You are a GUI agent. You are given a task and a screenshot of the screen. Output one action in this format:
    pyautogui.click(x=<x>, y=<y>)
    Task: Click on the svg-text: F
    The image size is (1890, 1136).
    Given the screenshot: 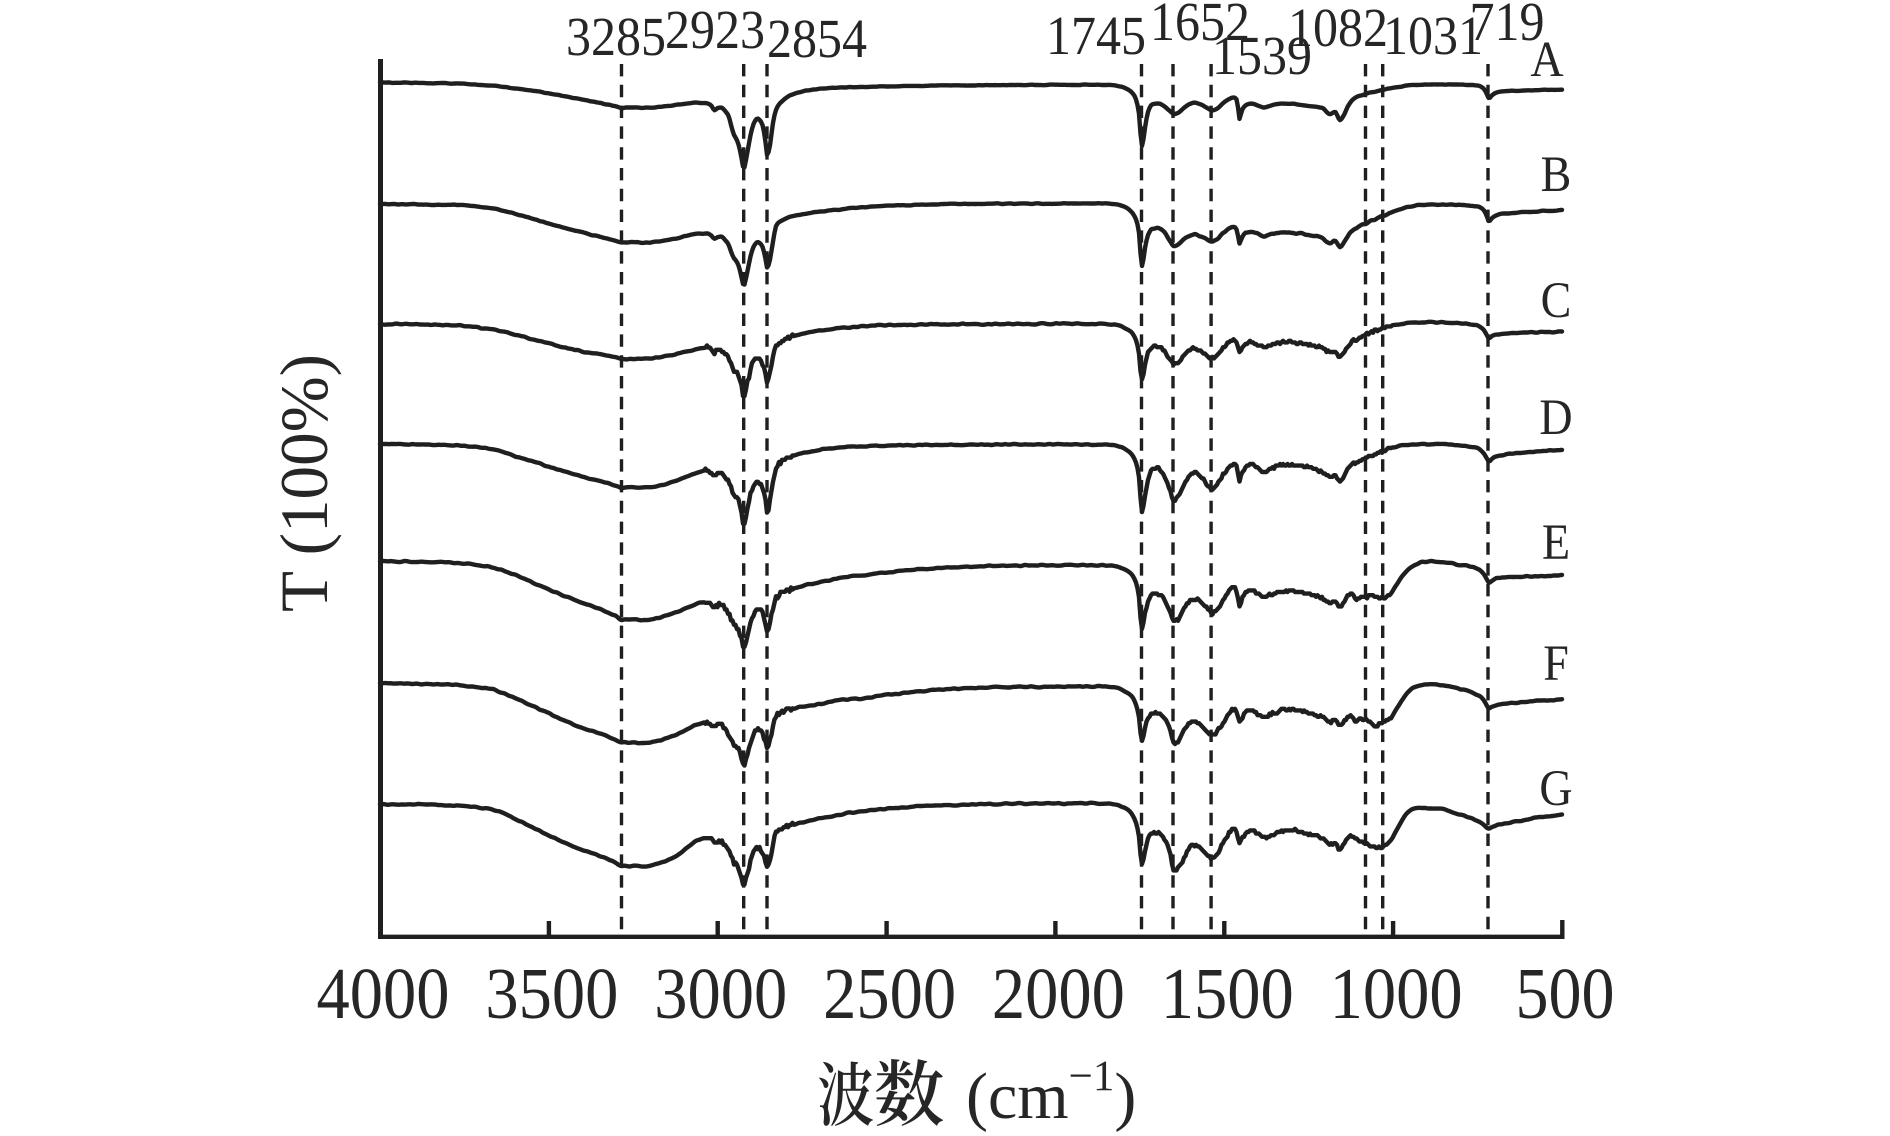 What is the action you would take?
    pyautogui.click(x=1556, y=663)
    